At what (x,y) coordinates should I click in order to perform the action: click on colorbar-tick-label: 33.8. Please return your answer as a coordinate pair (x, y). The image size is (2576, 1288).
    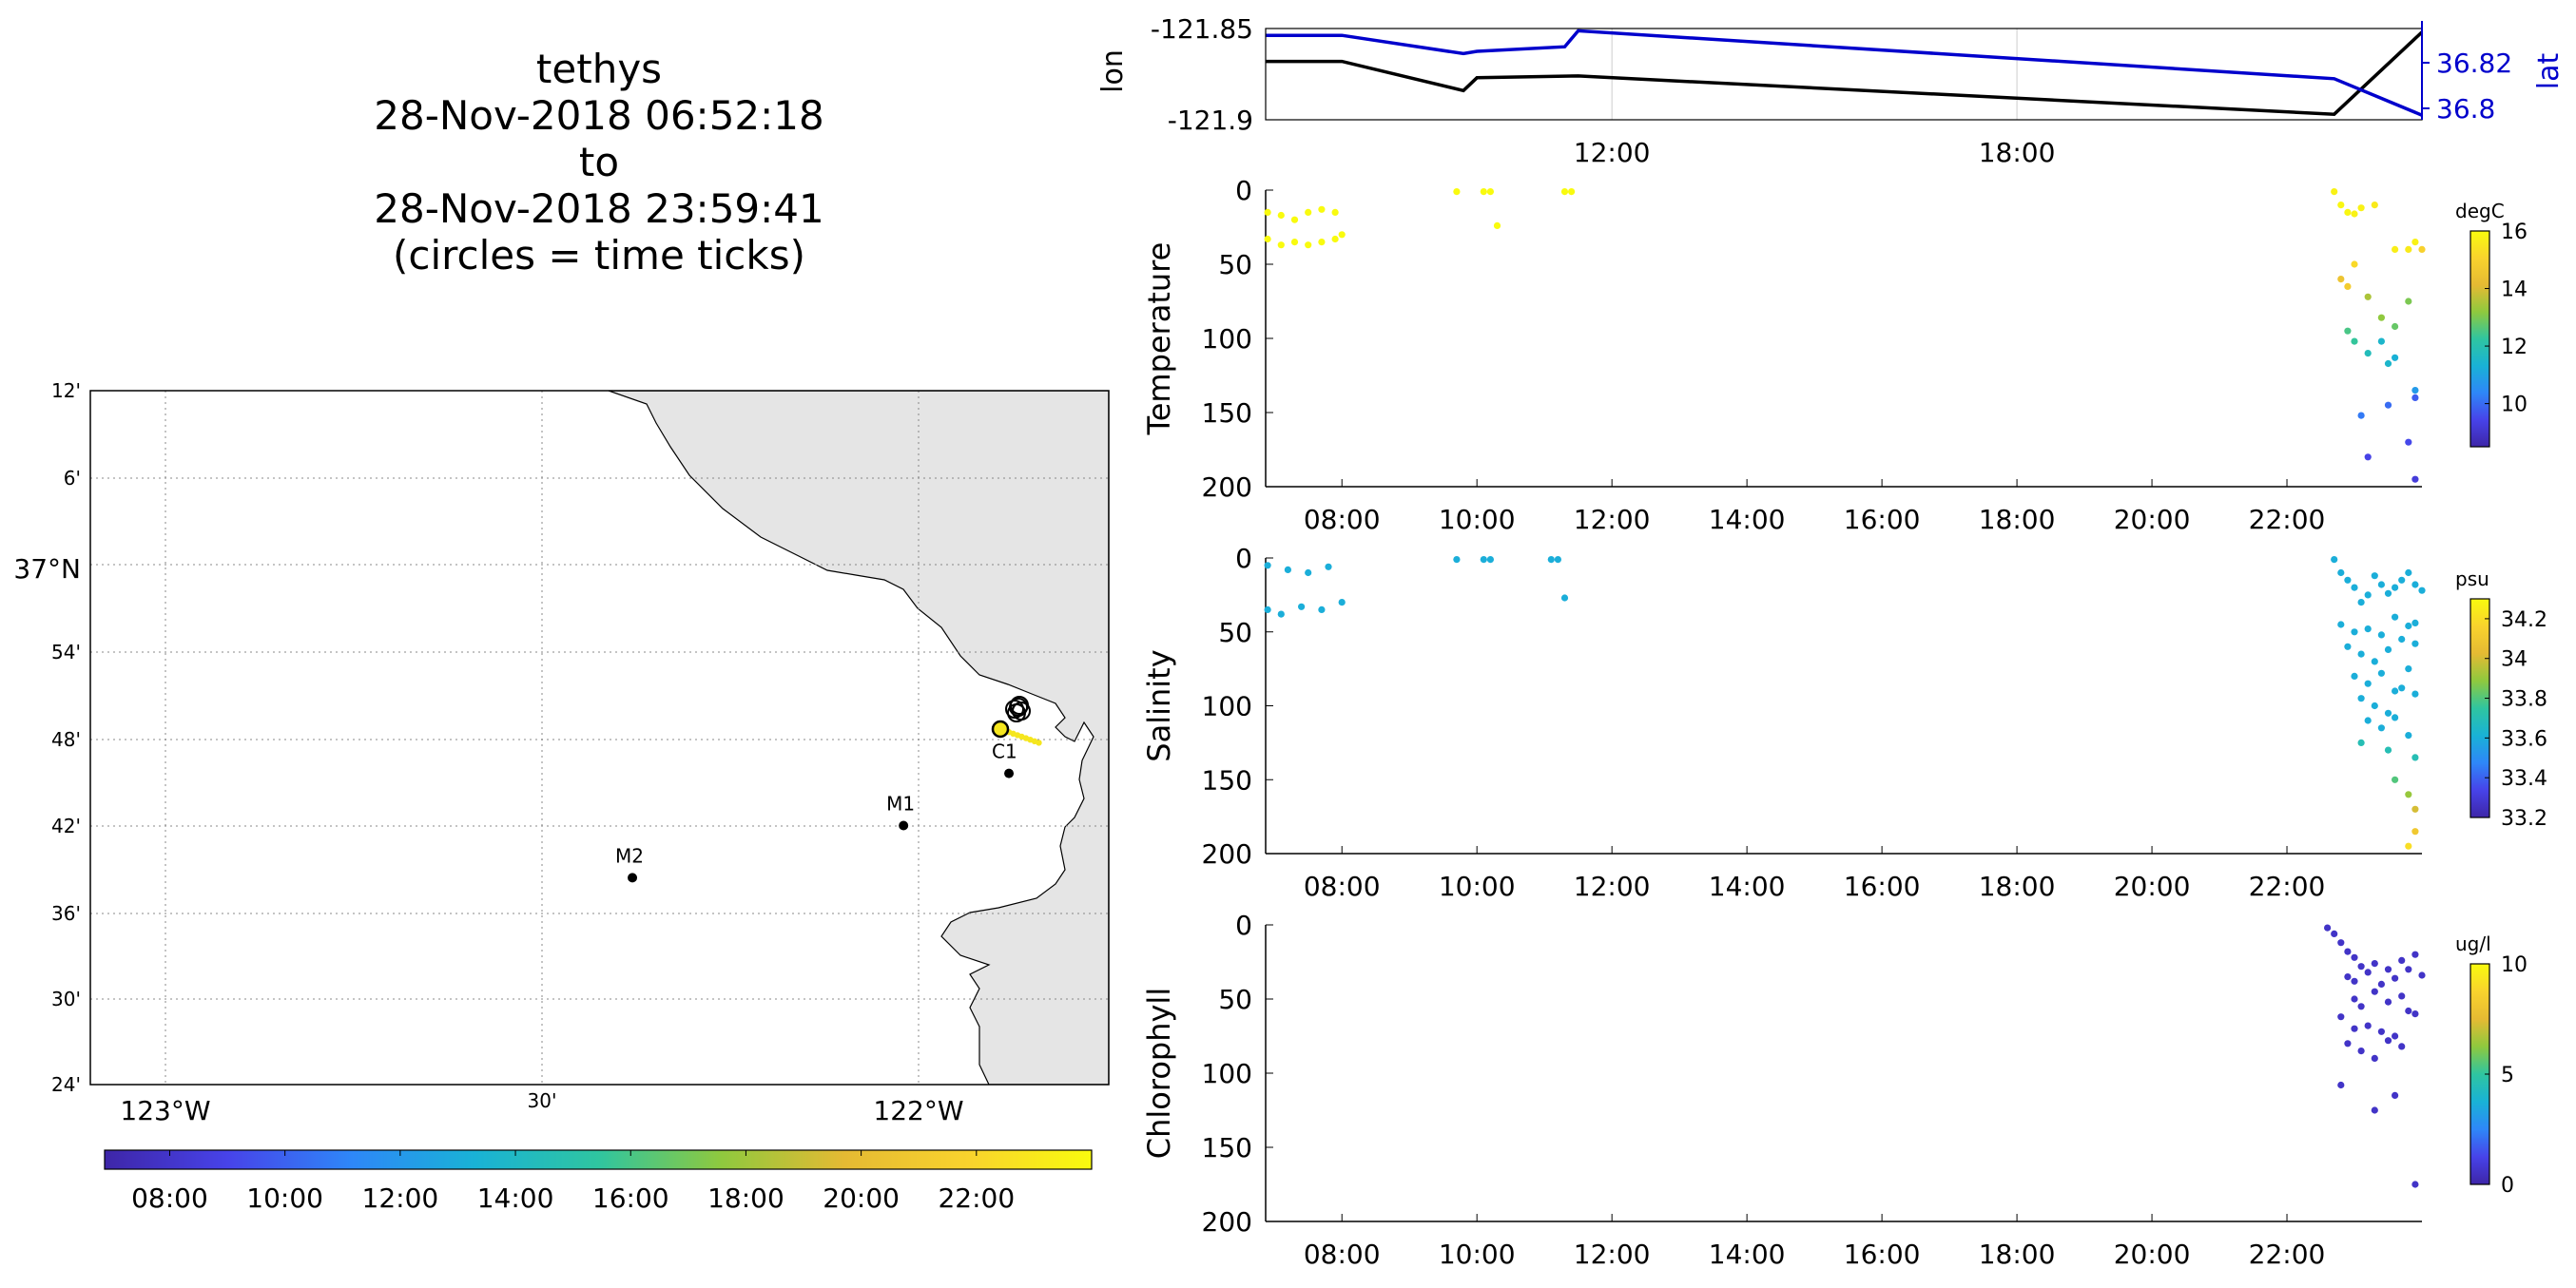
    Looking at the image, I should click on (2524, 700).